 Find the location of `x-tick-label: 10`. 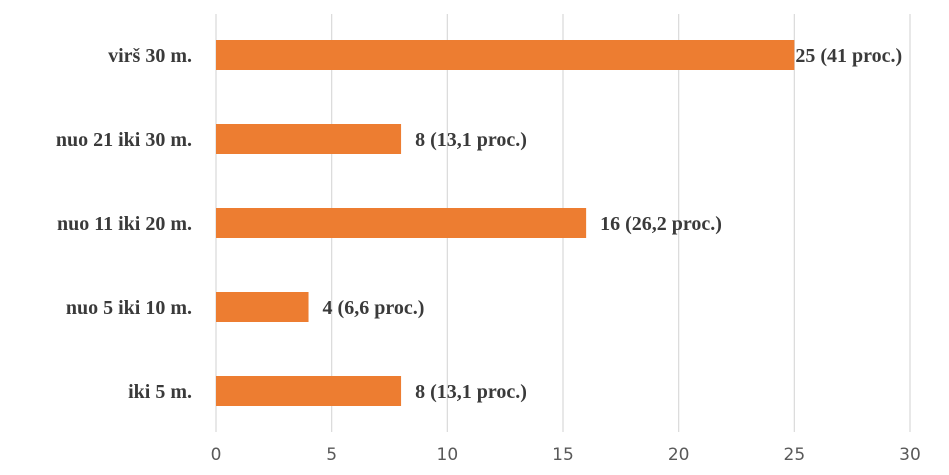

x-tick-label: 10 is located at coordinates (448, 455).